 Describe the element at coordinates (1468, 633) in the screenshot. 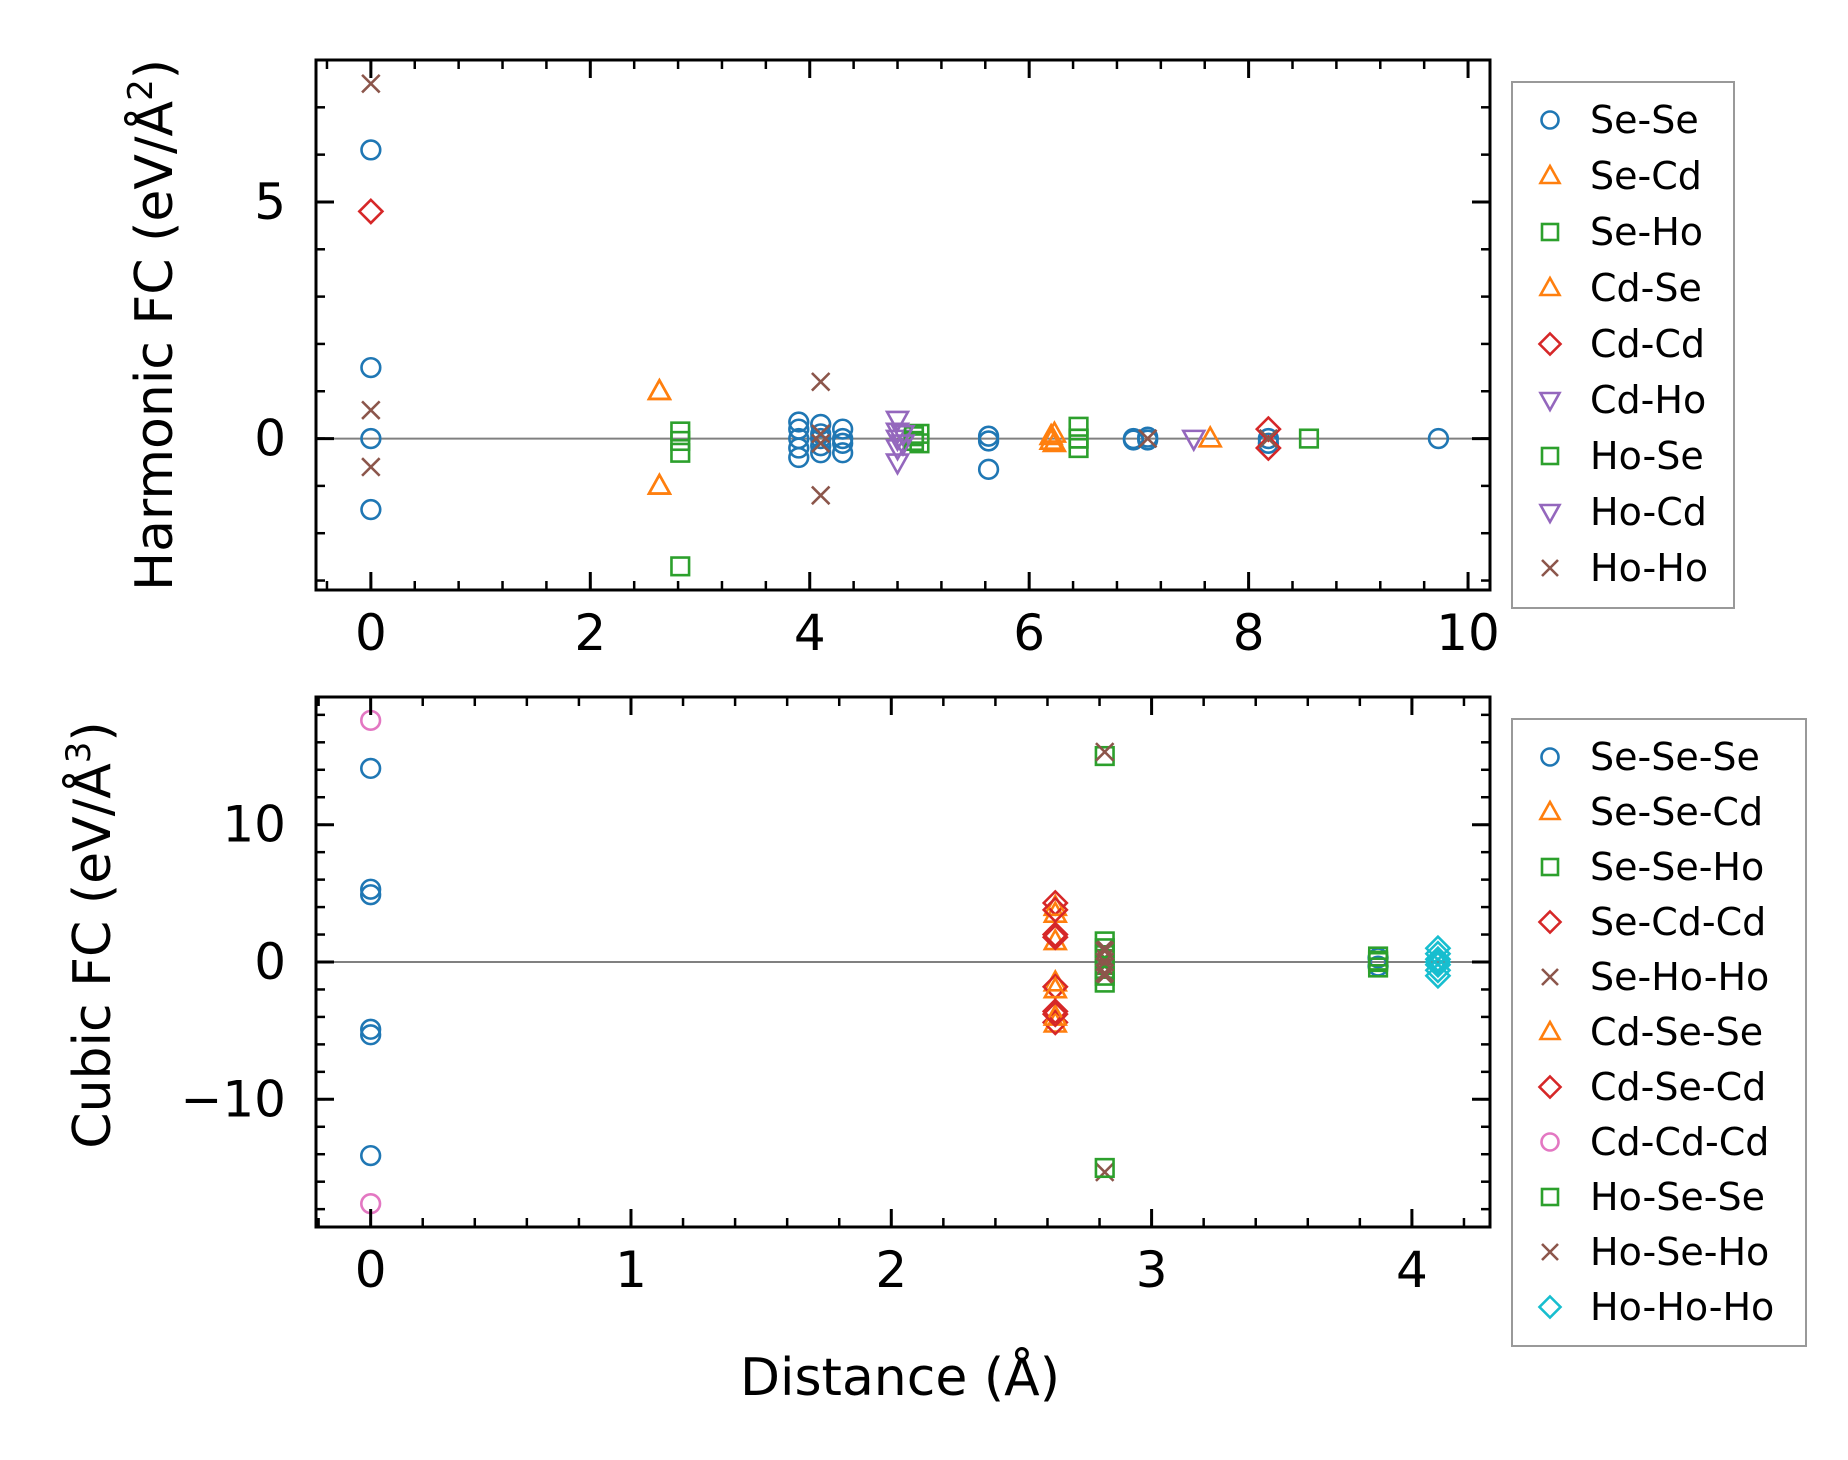

I see `harmonic-x-tick-label: 10` at that location.